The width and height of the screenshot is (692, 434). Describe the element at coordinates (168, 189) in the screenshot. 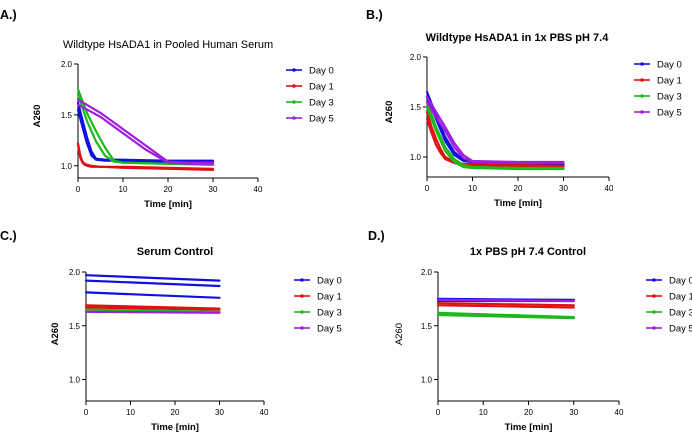

I see `panel-a-x-tick-label: 20` at that location.